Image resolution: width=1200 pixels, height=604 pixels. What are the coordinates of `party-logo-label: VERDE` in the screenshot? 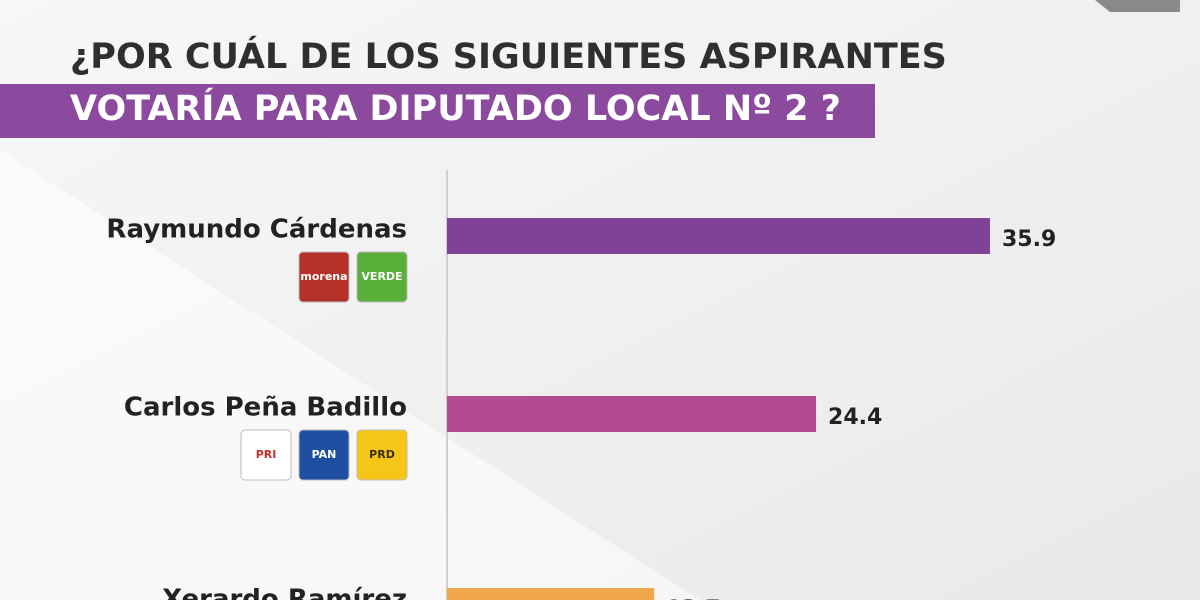 It's located at (381, 276).